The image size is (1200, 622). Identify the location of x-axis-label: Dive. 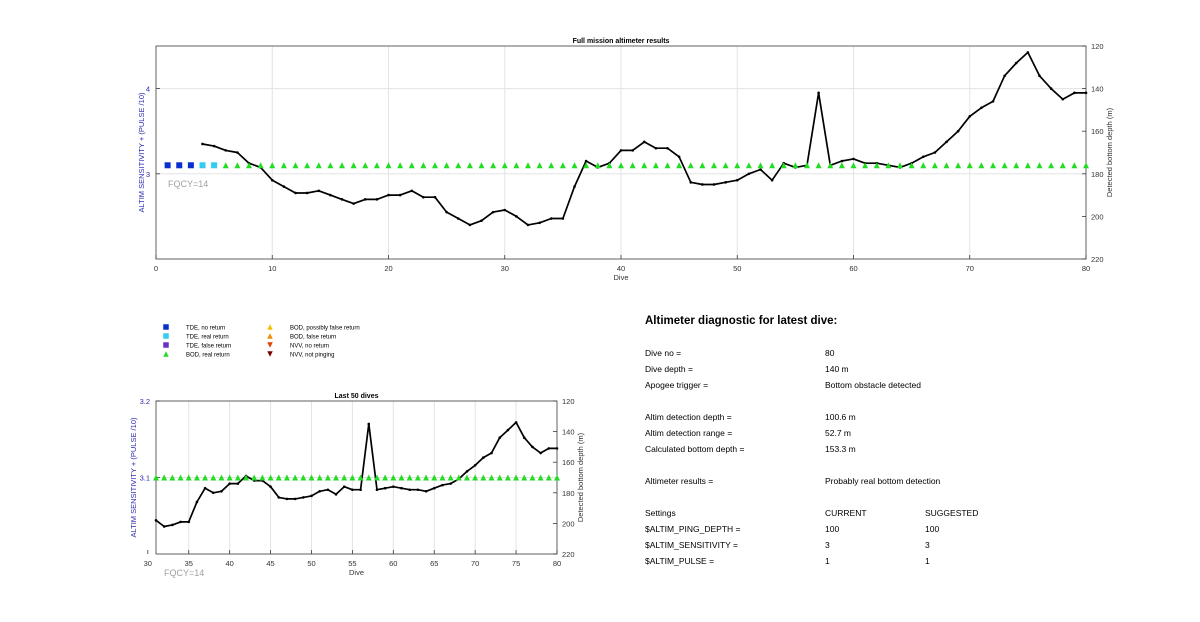
(356, 572).